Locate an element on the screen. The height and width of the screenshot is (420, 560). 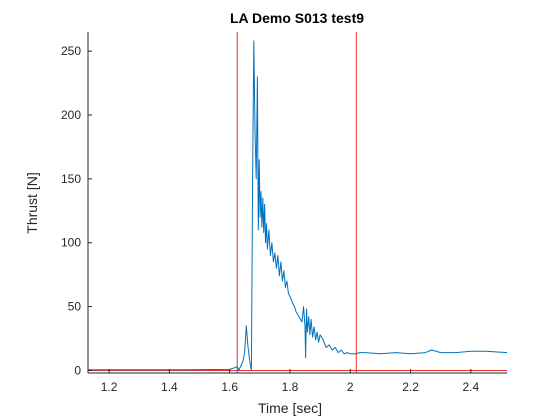
y-tick-label: 50 is located at coordinates (75, 307).